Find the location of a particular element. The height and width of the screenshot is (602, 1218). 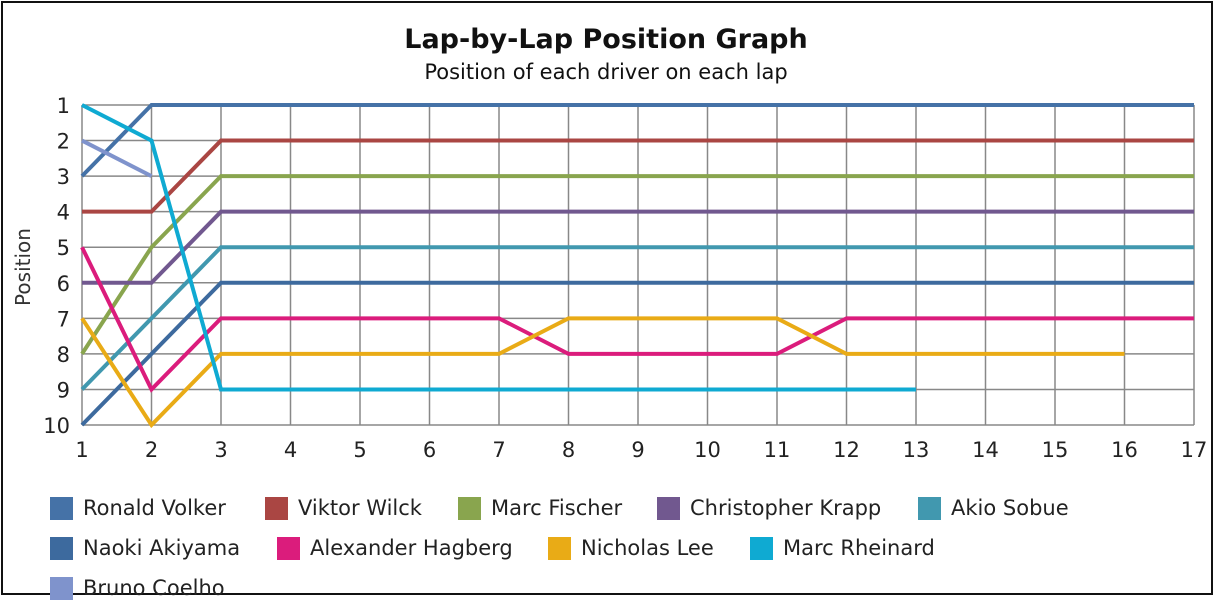

legend-label: Christopher Krapp is located at coordinates (786, 508).